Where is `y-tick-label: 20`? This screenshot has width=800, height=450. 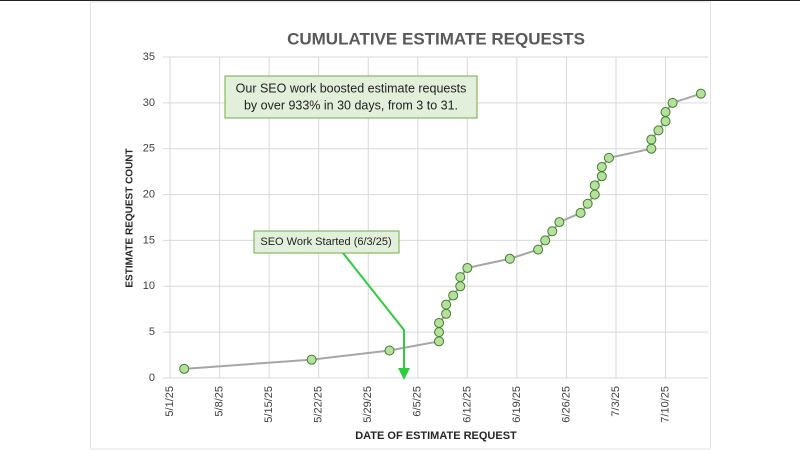
y-tick-label: 20 is located at coordinates (149, 194).